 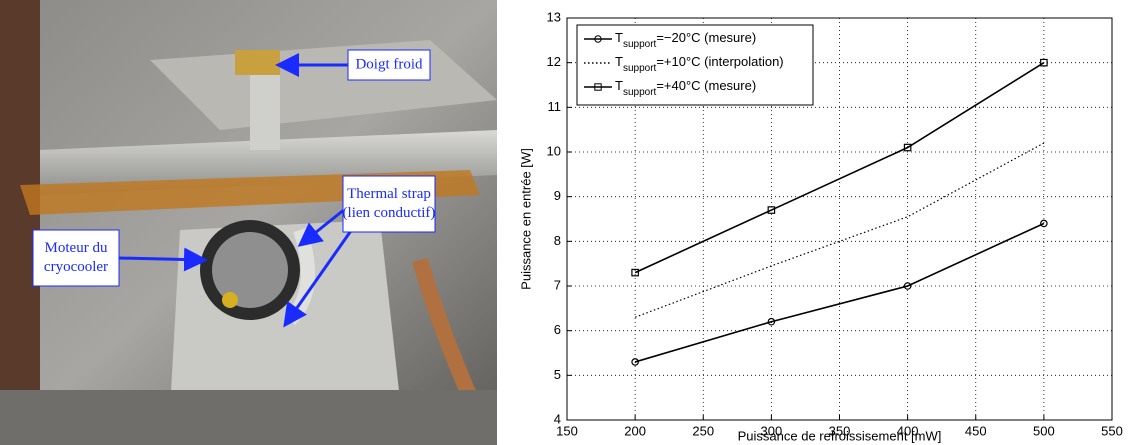 What do you see at coordinates (557, 418) in the screenshot?
I see `y-tick-label: 4` at bounding box center [557, 418].